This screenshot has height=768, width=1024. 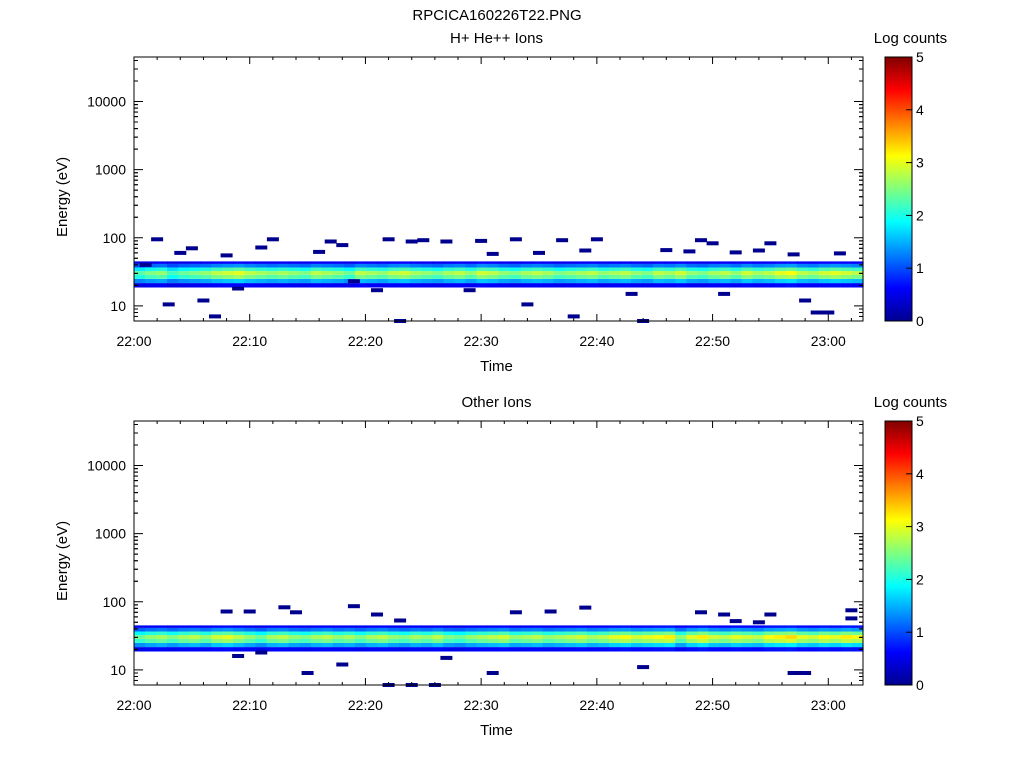 What do you see at coordinates (828, 341) in the screenshot?
I see `x-tick-label: 23:00` at bounding box center [828, 341].